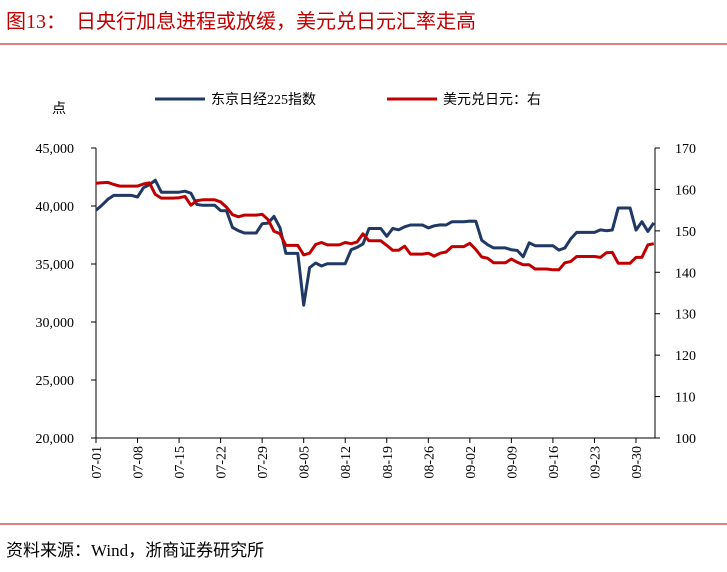 Image resolution: width=727 pixels, height=572 pixels. Describe the element at coordinates (512, 462) in the screenshot. I see `x-tick-label: 09-09` at that location.